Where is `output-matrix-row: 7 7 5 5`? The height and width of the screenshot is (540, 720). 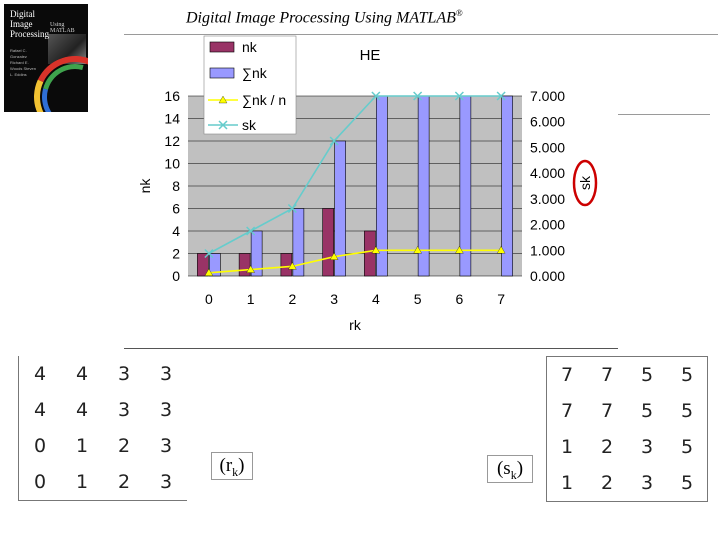
output-matrix-row: 7 7 5 5 is located at coordinates (627, 411).